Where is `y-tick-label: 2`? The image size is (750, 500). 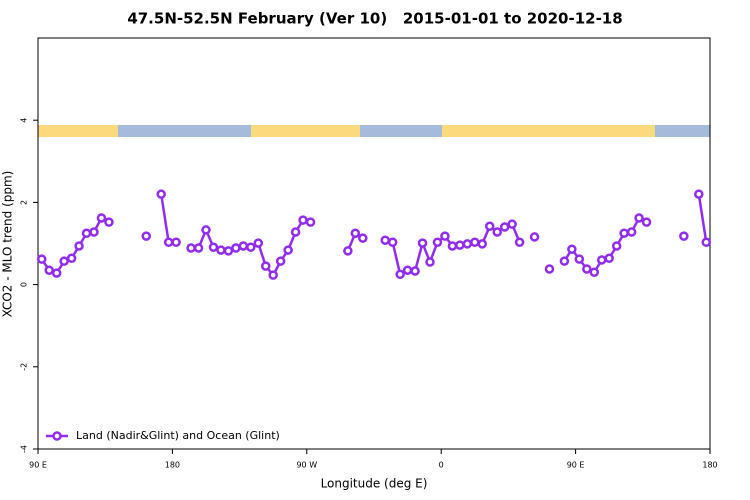 y-tick-label: 2 is located at coordinates (24, 202).